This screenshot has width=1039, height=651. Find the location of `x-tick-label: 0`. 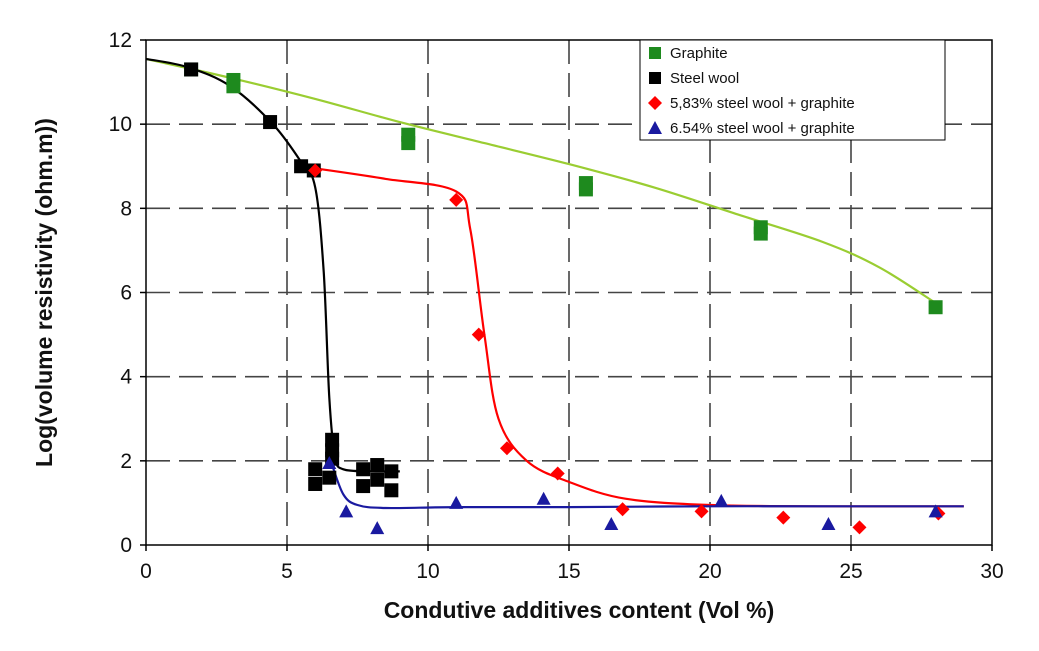

x-tick-label: 0 is located at coordinates (146, 571).